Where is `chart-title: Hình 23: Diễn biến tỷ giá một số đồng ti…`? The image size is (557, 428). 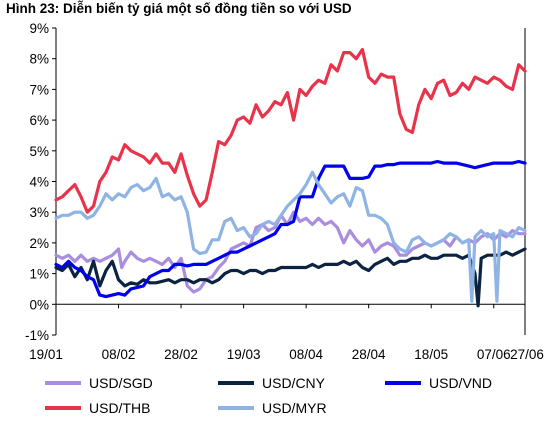 chart-title: Hình 23: Diễn biến tỷ giá một số đồng ti… is located at coordinates (179, 8).